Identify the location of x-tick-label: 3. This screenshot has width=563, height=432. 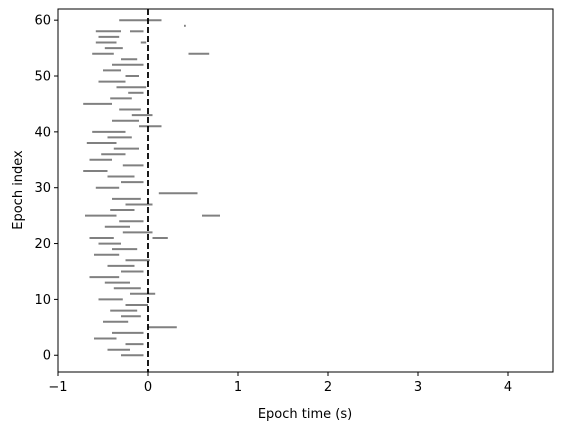
(418, 387).